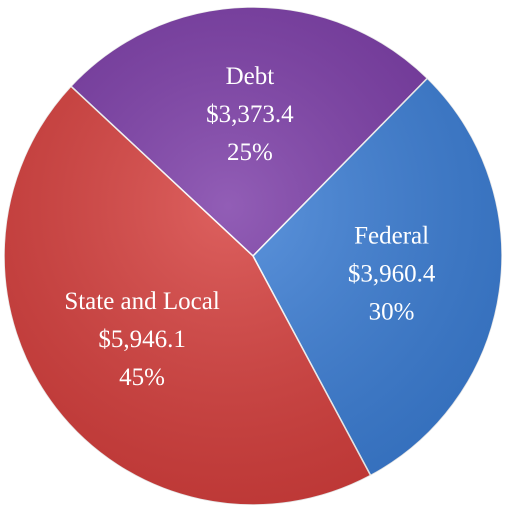  I want to click on slice-value-label: $3,373.4, so click(250, 114).